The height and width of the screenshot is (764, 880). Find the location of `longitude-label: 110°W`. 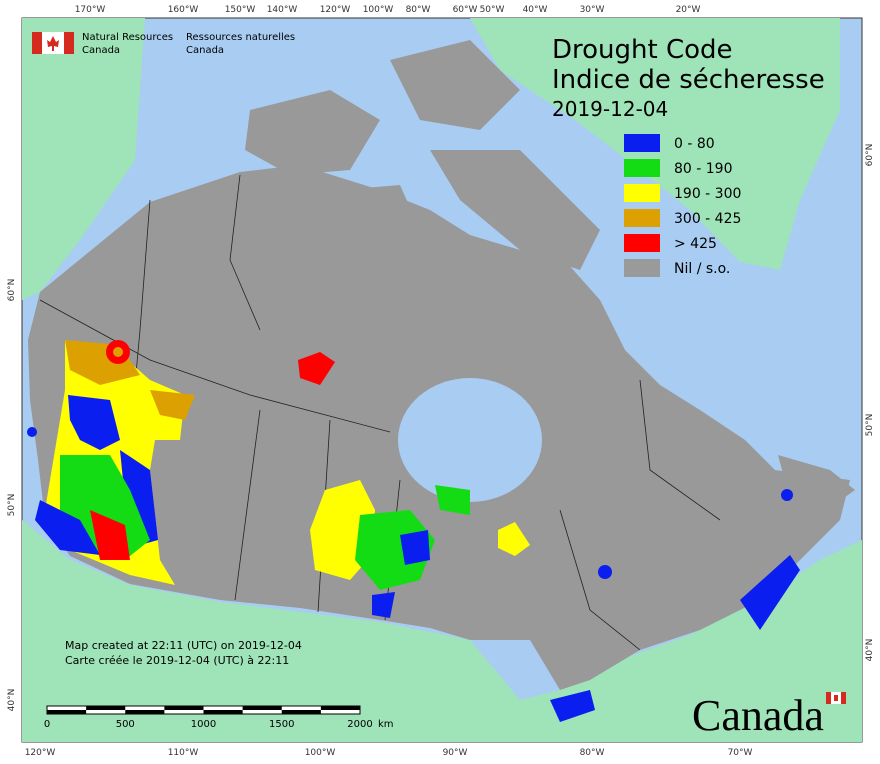

longitude-label: 110°W is located at coordinates (183, 753).